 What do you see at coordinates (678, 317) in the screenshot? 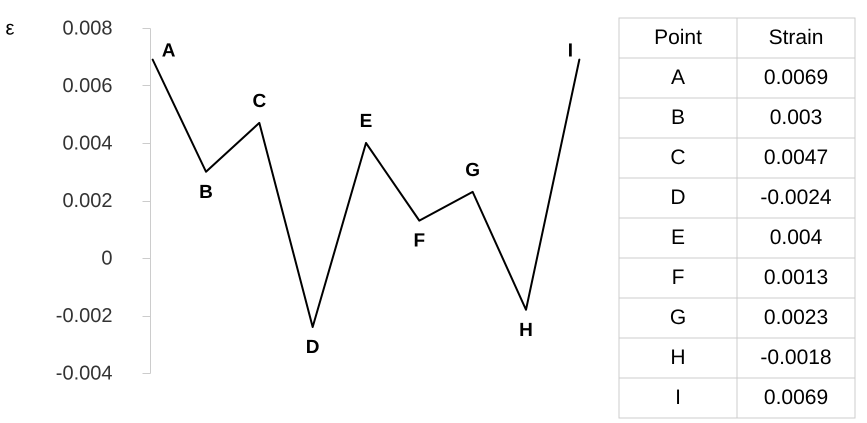
I see `category-label: G` at bounding box center [678, 317].